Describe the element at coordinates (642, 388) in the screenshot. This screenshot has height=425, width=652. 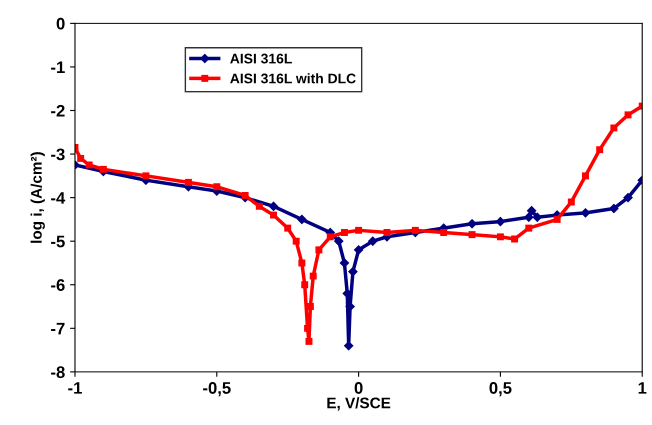
I see `x-tick-label: 1` at that location.